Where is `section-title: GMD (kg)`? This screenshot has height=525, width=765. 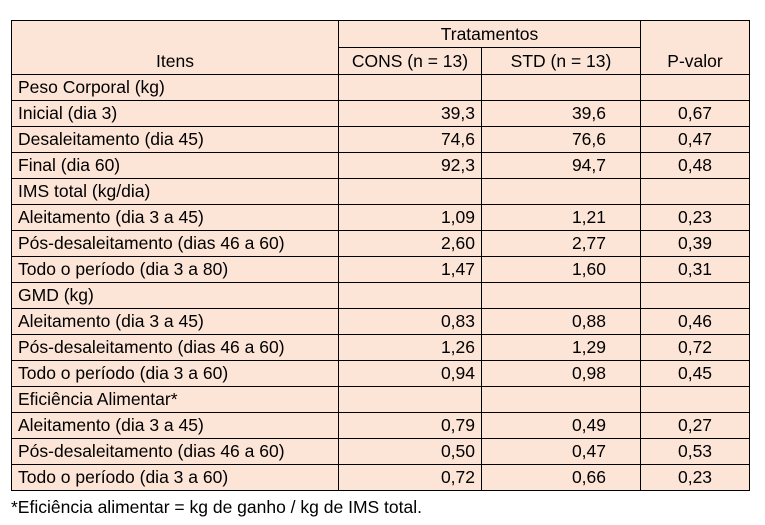 section-title: GMD (kg) is located at coordinates (175, 295).